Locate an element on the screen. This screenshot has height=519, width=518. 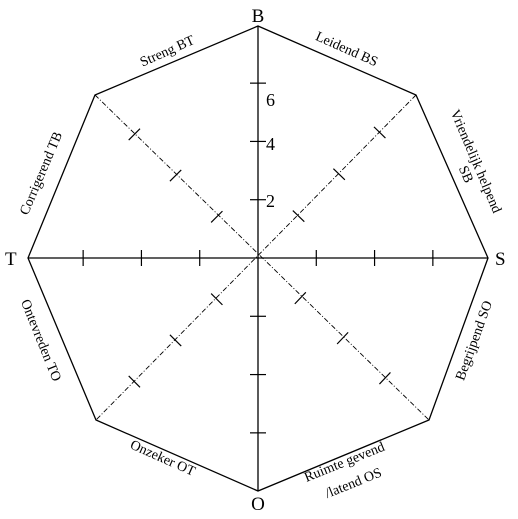
pole-label-bottom: O is located at coordinates (258, 504).